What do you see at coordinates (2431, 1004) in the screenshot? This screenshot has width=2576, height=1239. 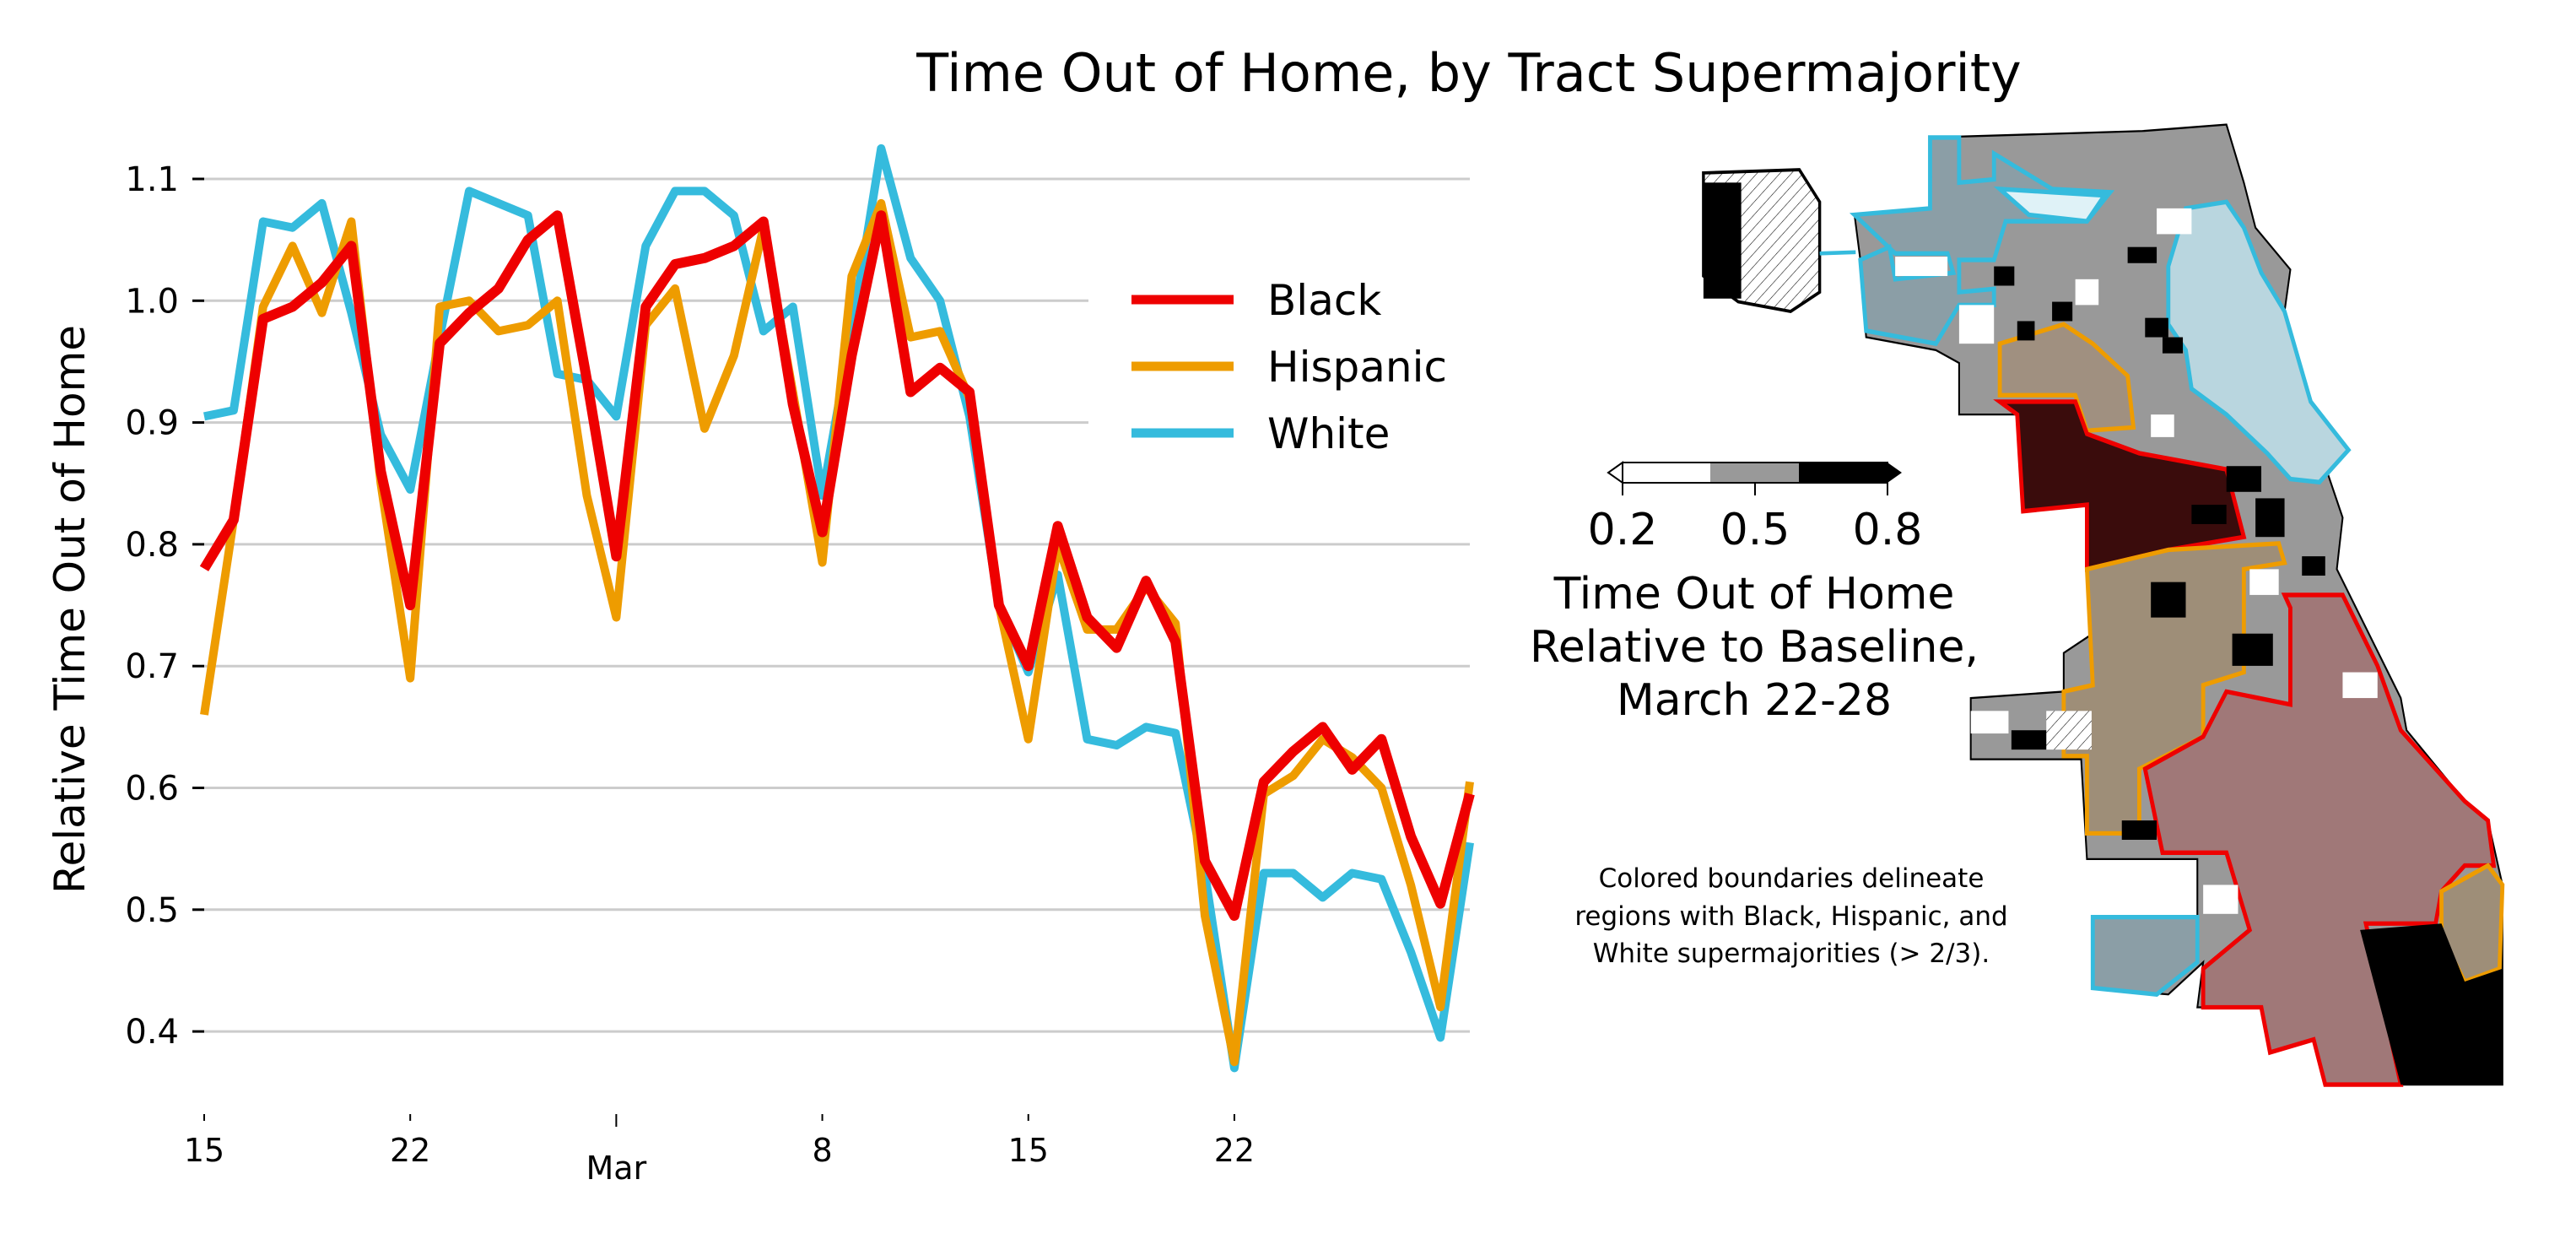 I see `dark-region-southeast` at bounding box center [2431, 1004].